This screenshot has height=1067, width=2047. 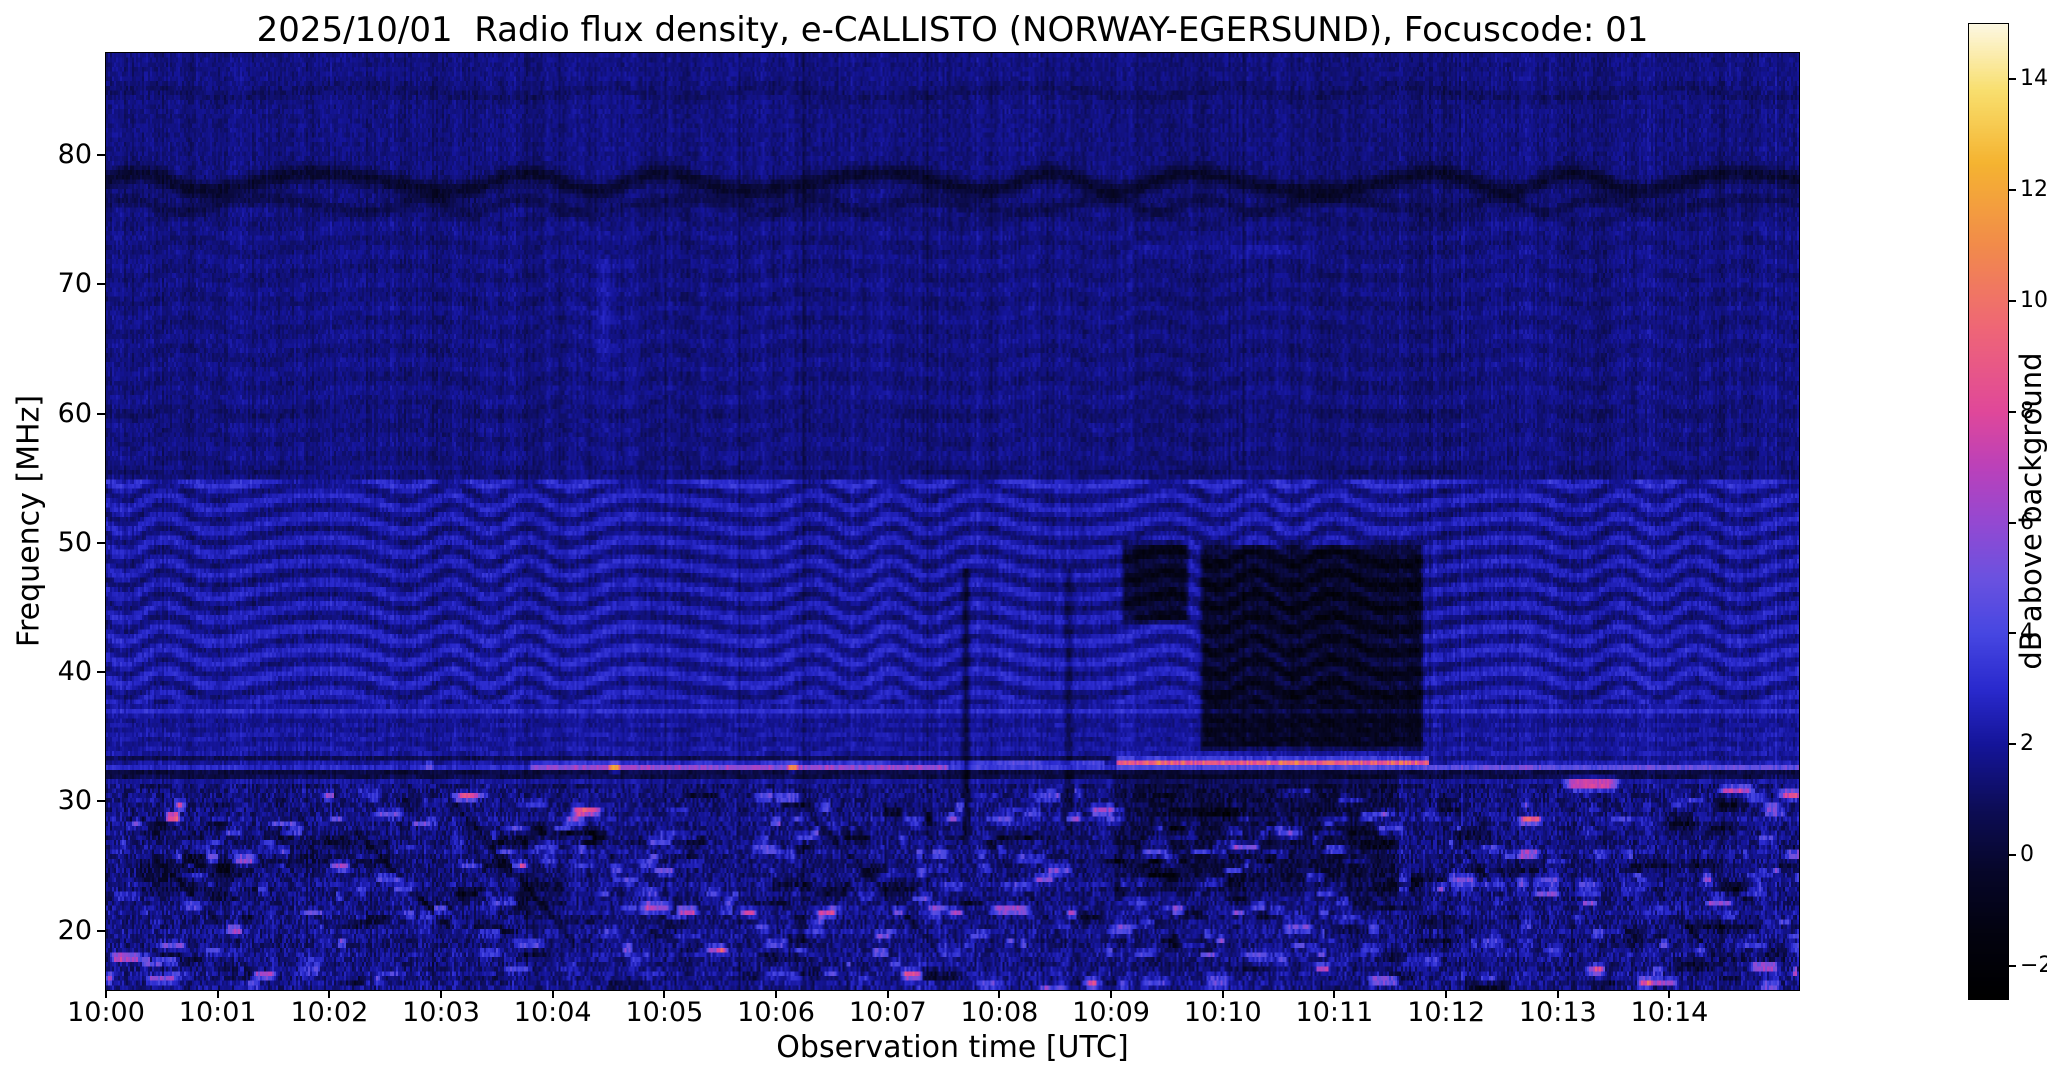 I want to click on colorbar-tick-label: 4, so click(x=2027, y=633).